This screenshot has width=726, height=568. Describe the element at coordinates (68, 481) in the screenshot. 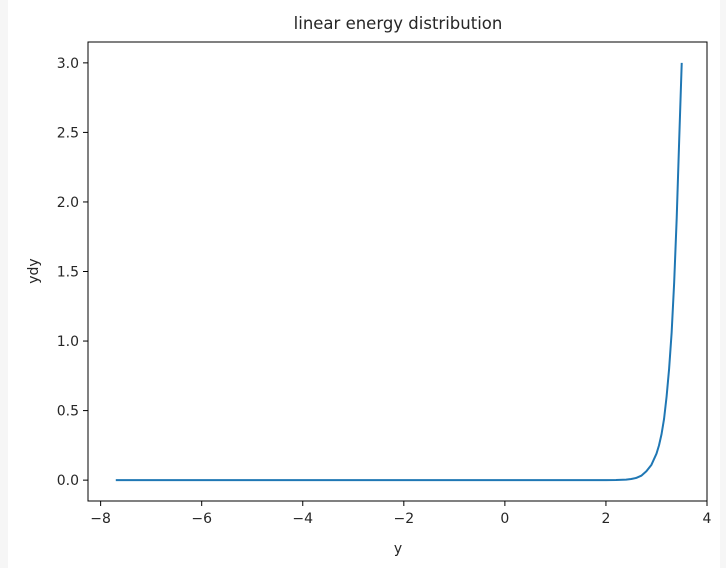

I see `y-tick-label: 0.0` at that location.